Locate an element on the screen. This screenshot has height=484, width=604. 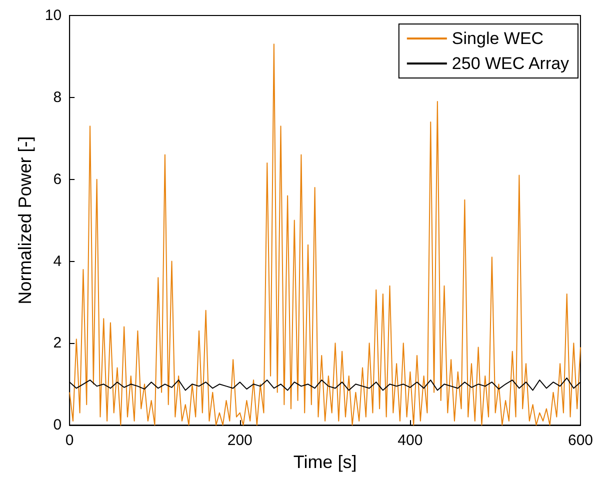
x-tick-label: 200 is located at coordinates (239, 441).